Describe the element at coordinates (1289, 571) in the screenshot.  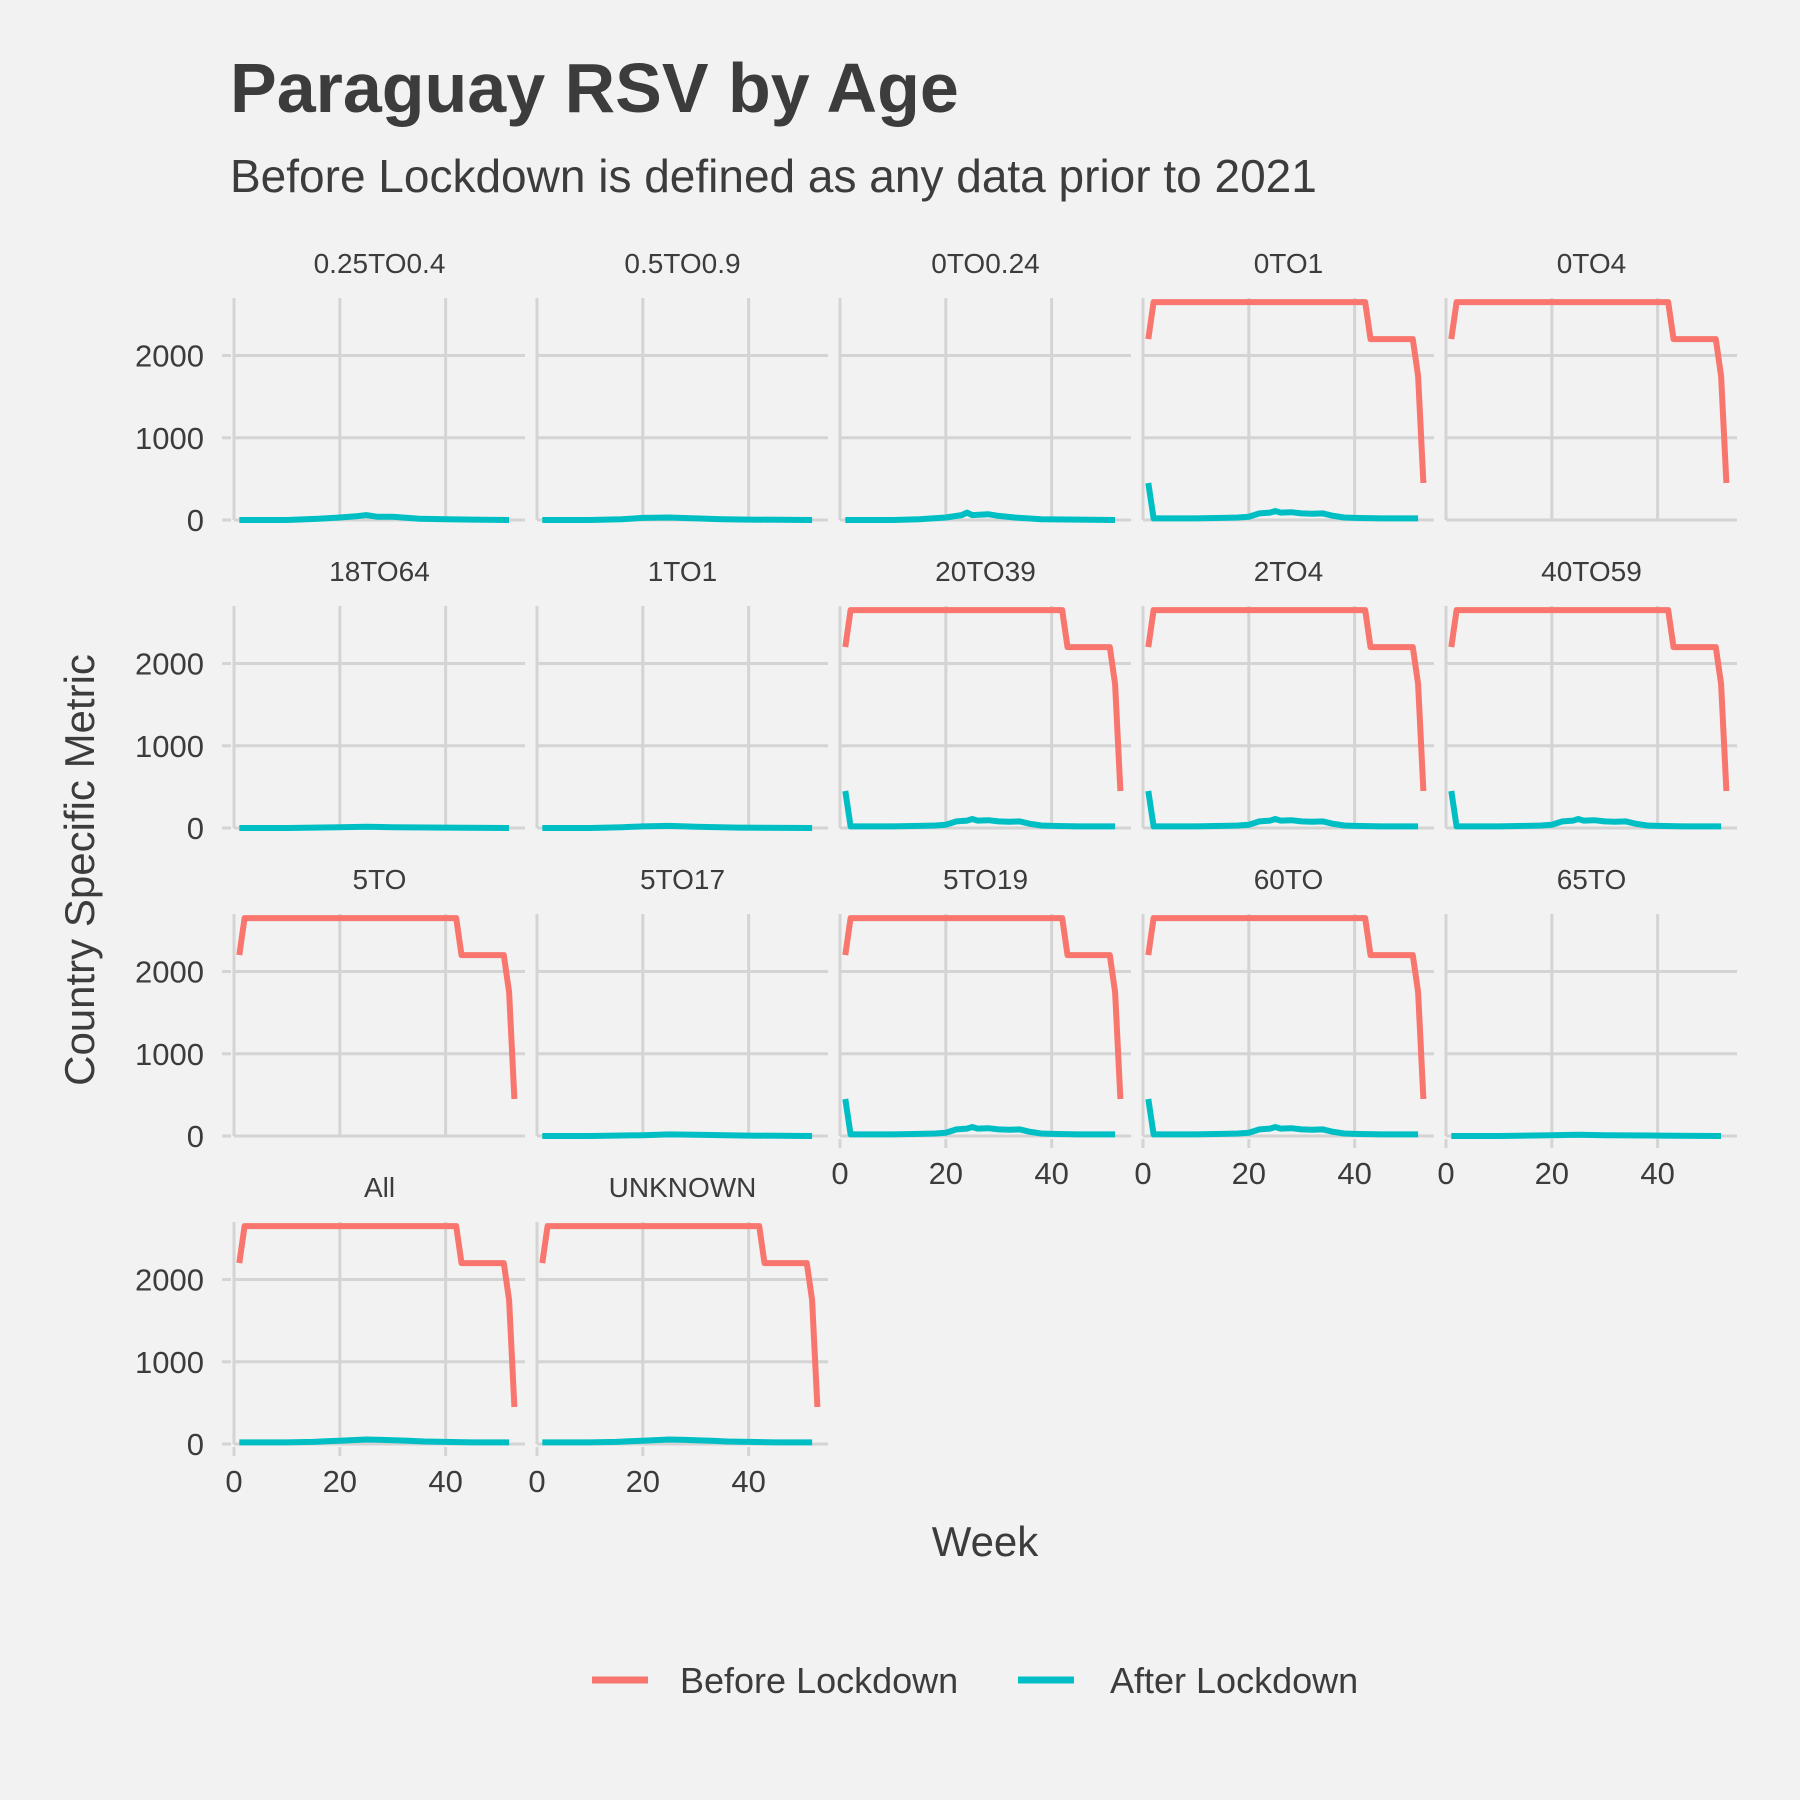
I see `facet-label: 2TO4` at that location.